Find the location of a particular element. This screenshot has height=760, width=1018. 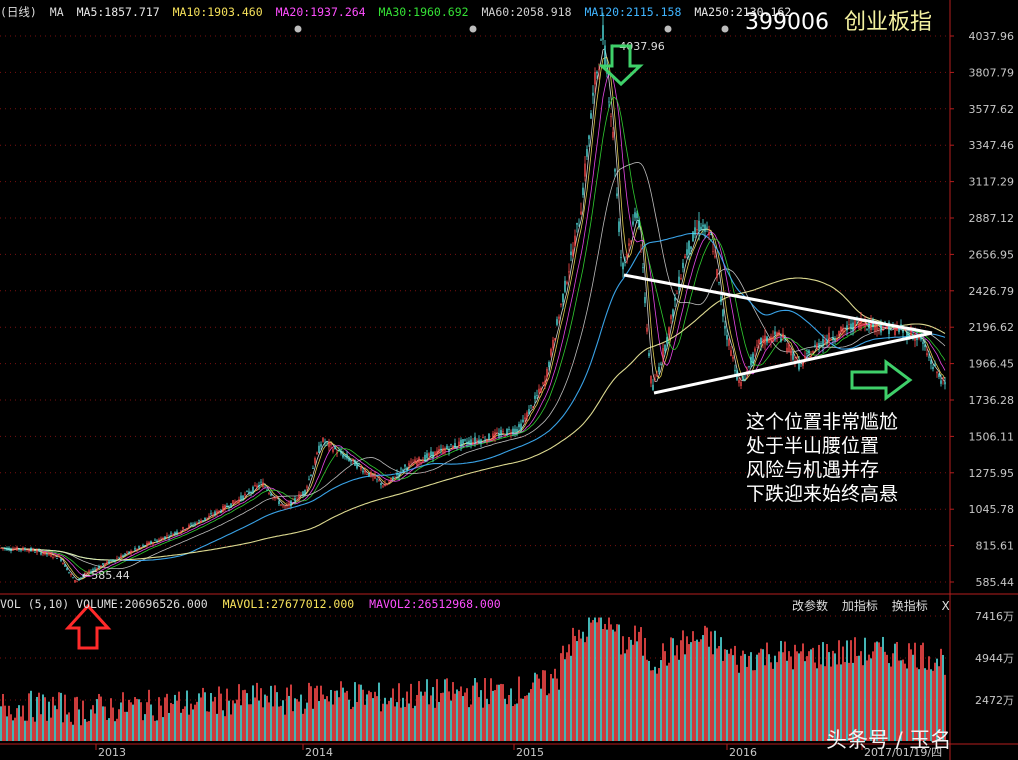

price-tick-label: 585.44 is located at coordinates (995, 582).